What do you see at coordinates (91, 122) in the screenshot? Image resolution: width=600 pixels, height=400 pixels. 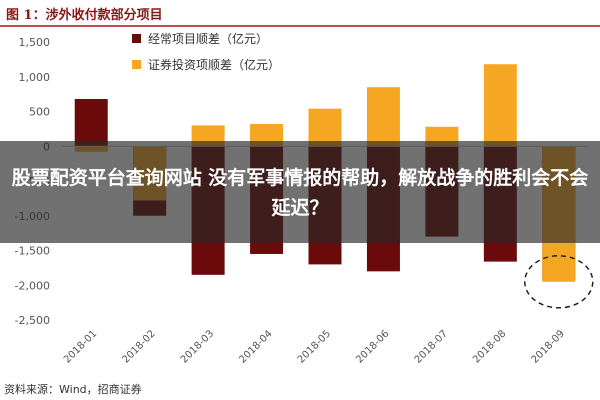 I see `bar-current-account` at bounding box center [91, 122].